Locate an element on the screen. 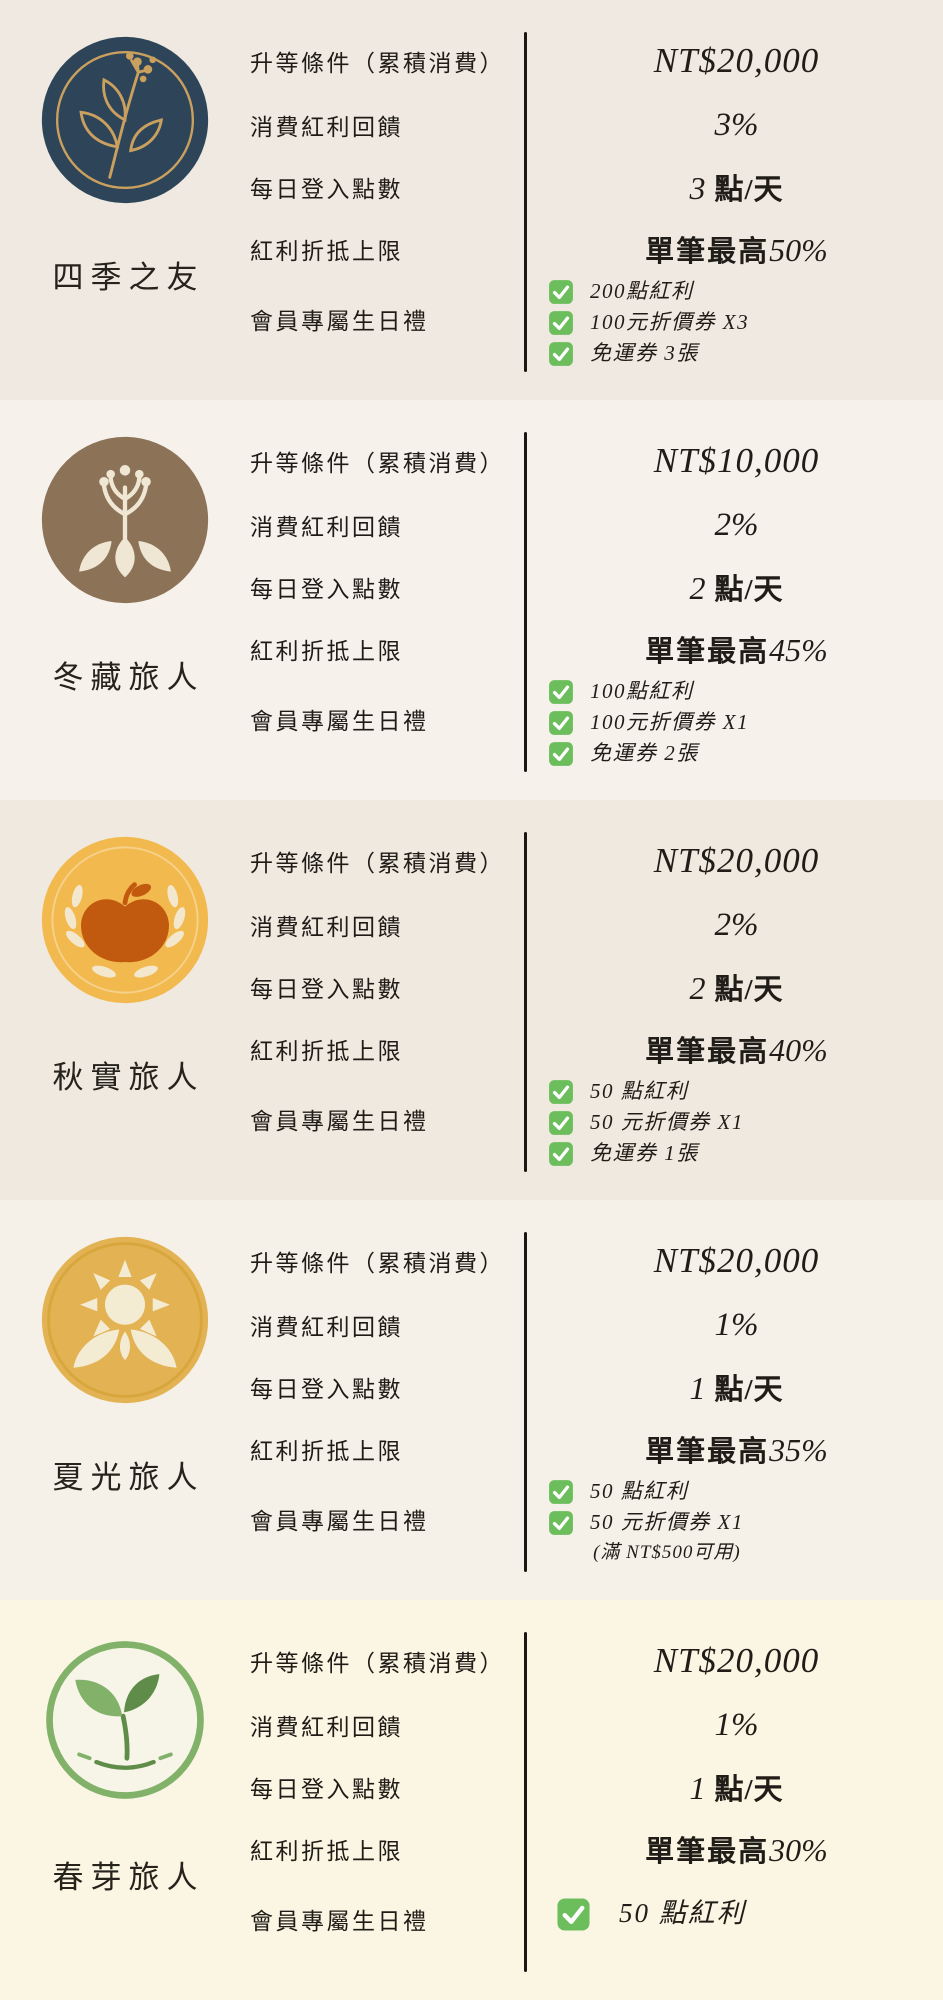  gift-label: 免運券 2張 is located at coordinates (644, 753).